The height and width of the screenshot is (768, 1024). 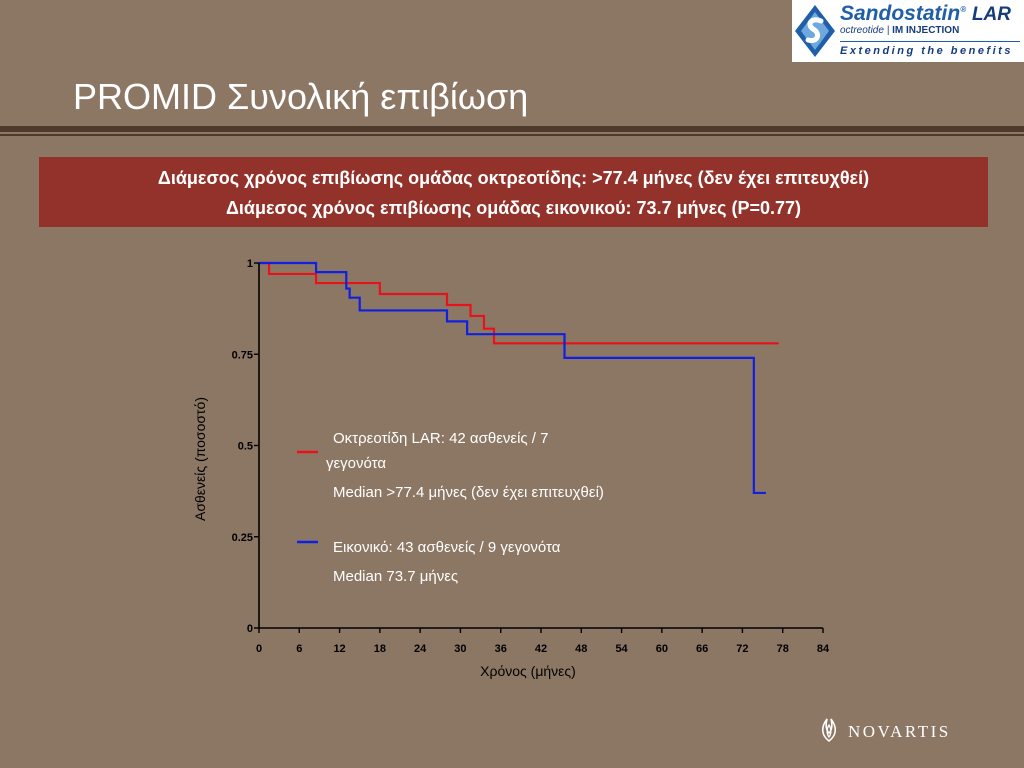 I want to click on x-tick-label: 6, so click(x=299, y=649).